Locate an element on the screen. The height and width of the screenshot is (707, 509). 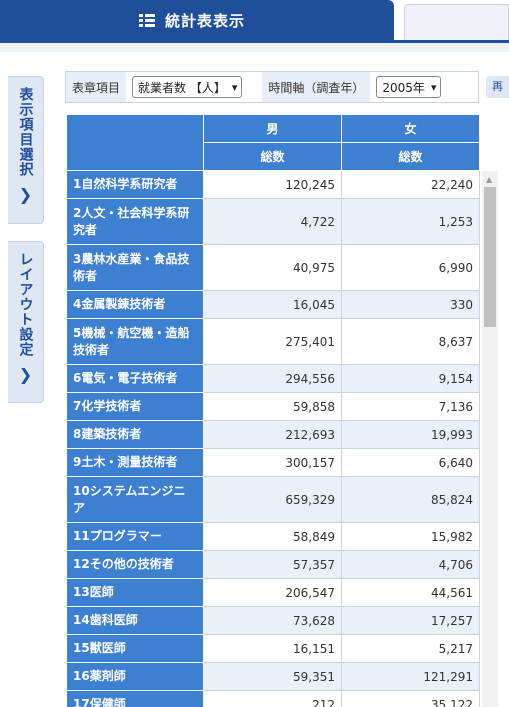
item-select-value: 就業者数 【人】 is located at coordinates (182, 87).